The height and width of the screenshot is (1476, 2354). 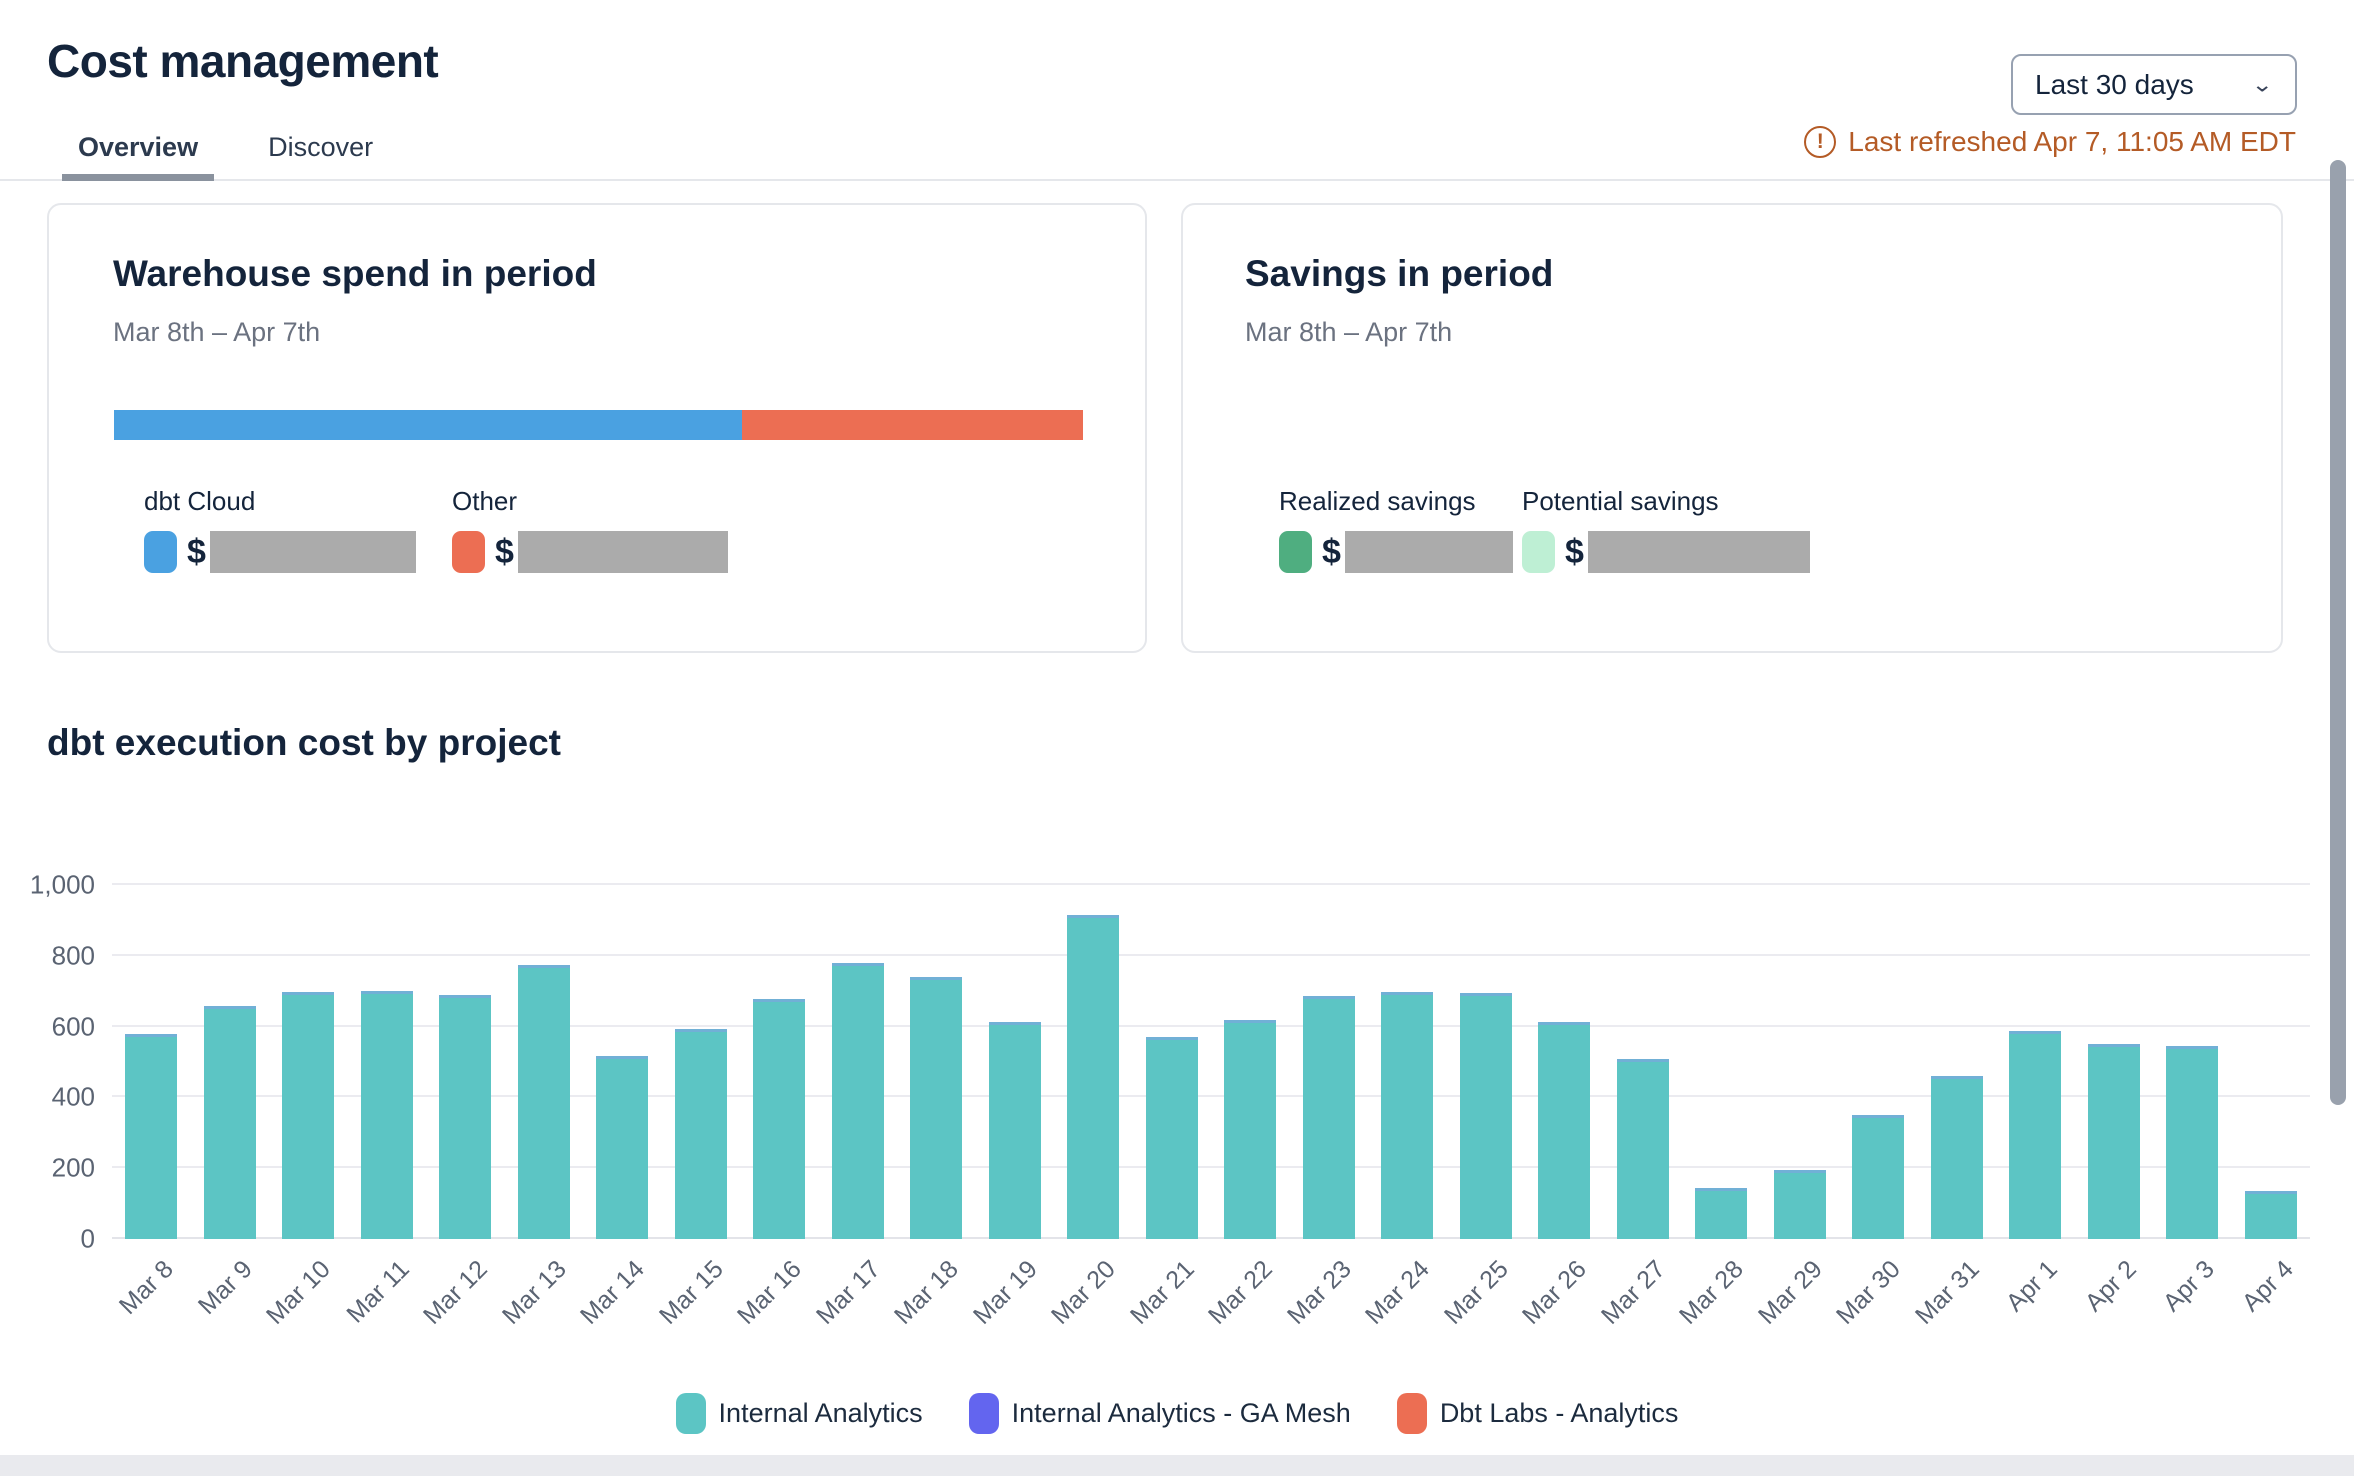 I want to click on x-tick-label: Mar 14, so click(x=613, y=1292).